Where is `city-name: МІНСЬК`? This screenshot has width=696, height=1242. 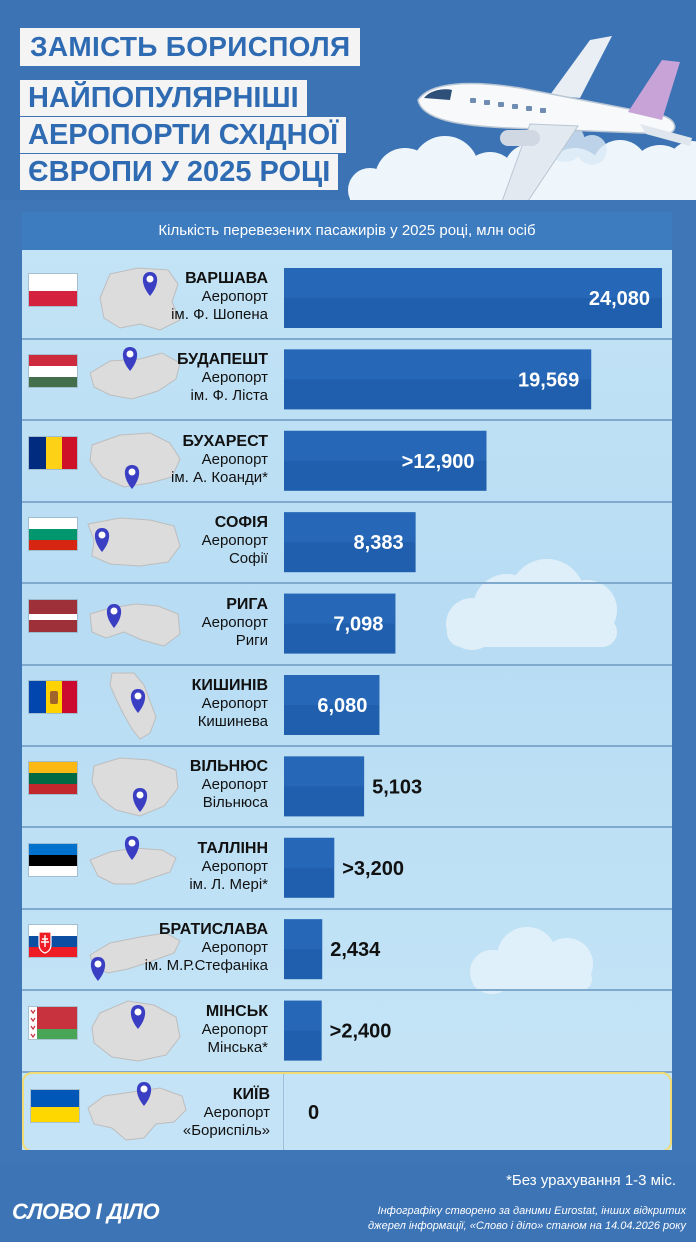
city-name: МІНСЬК is located at coordinates (236, 1011).